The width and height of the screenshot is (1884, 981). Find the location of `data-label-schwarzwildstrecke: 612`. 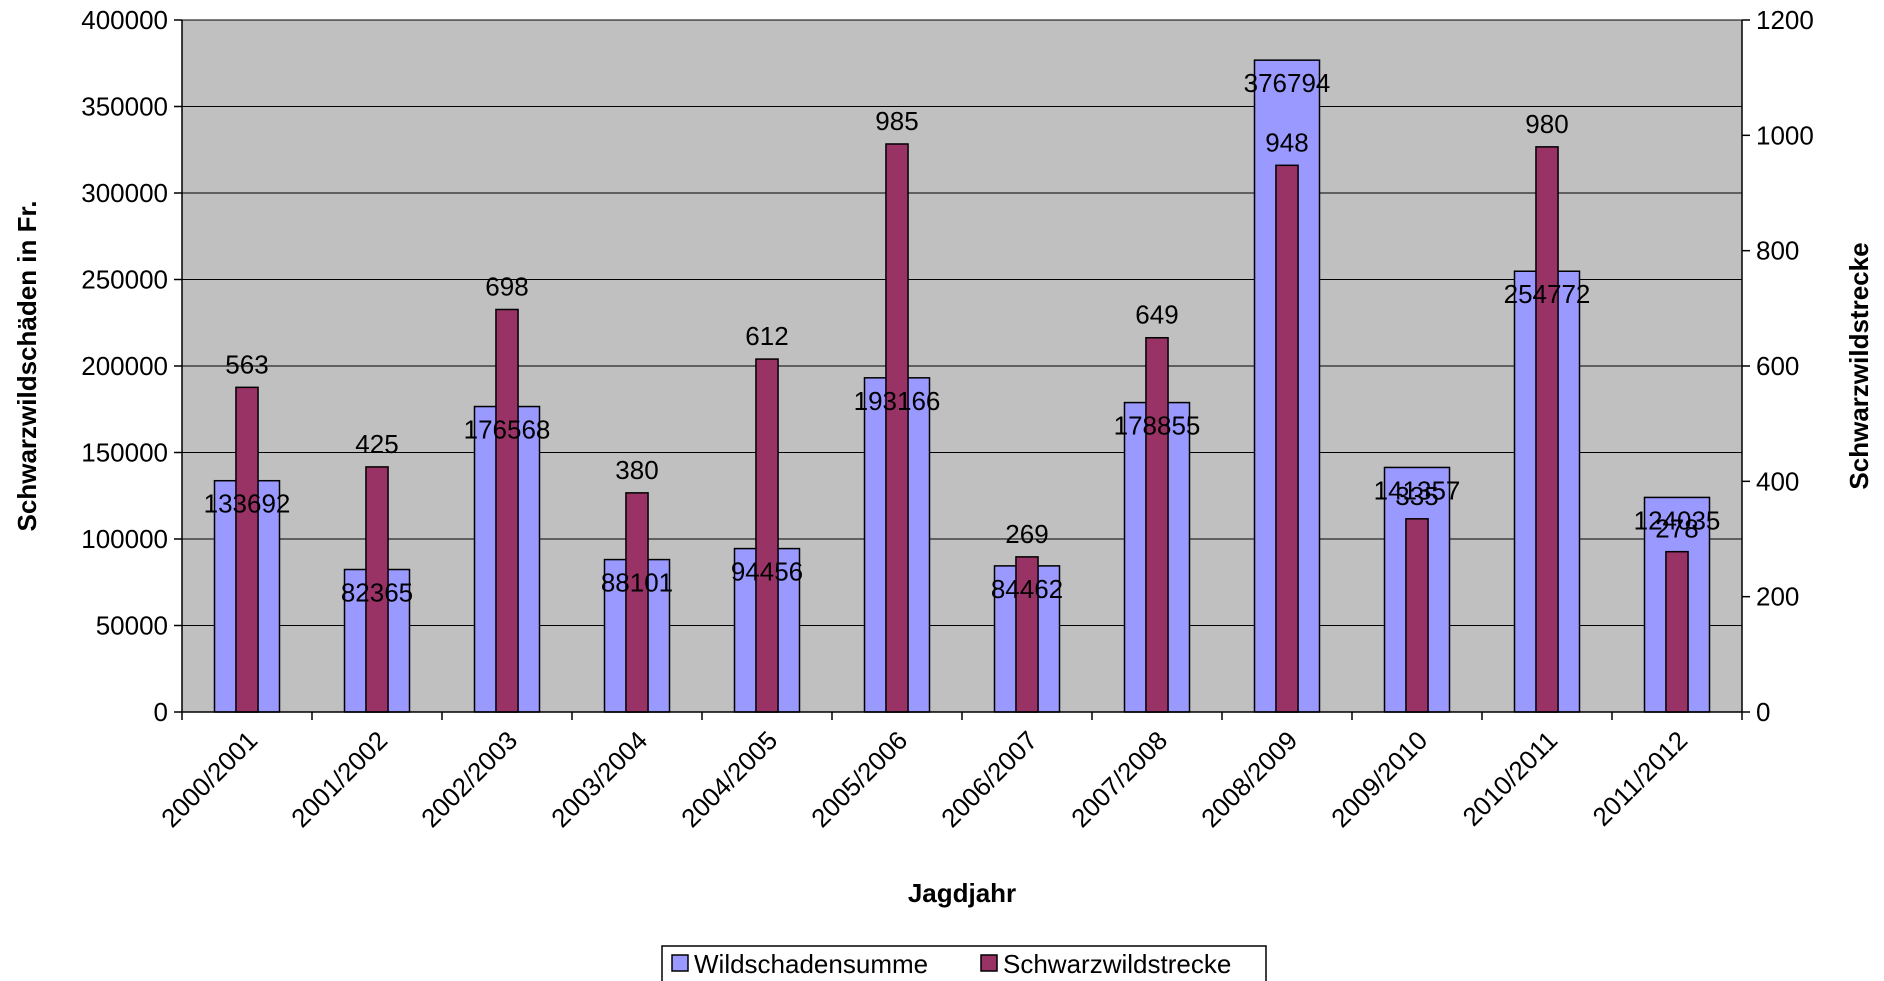

data-label-schwarzwildstrecke: 612 is located at coordinates (766, 336).